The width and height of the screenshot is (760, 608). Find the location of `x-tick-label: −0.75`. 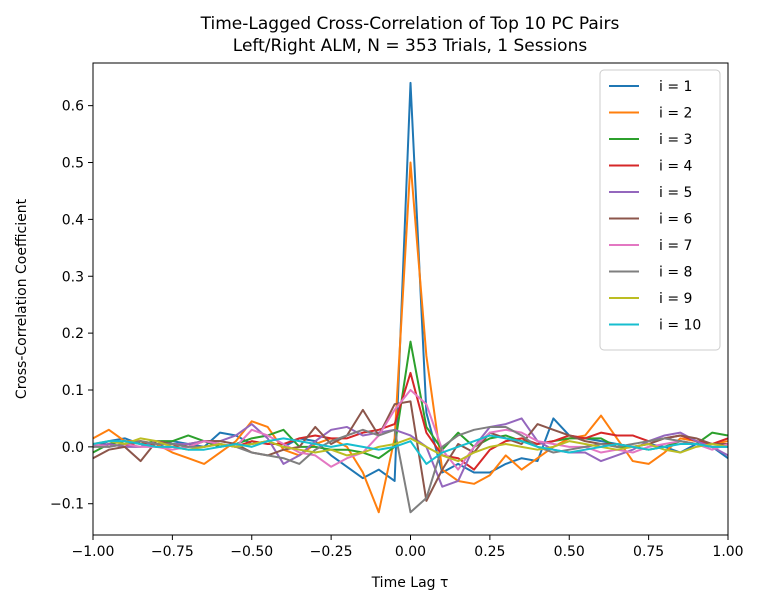

x-tick-label: −0.75 is located at coordinates (172, 552).